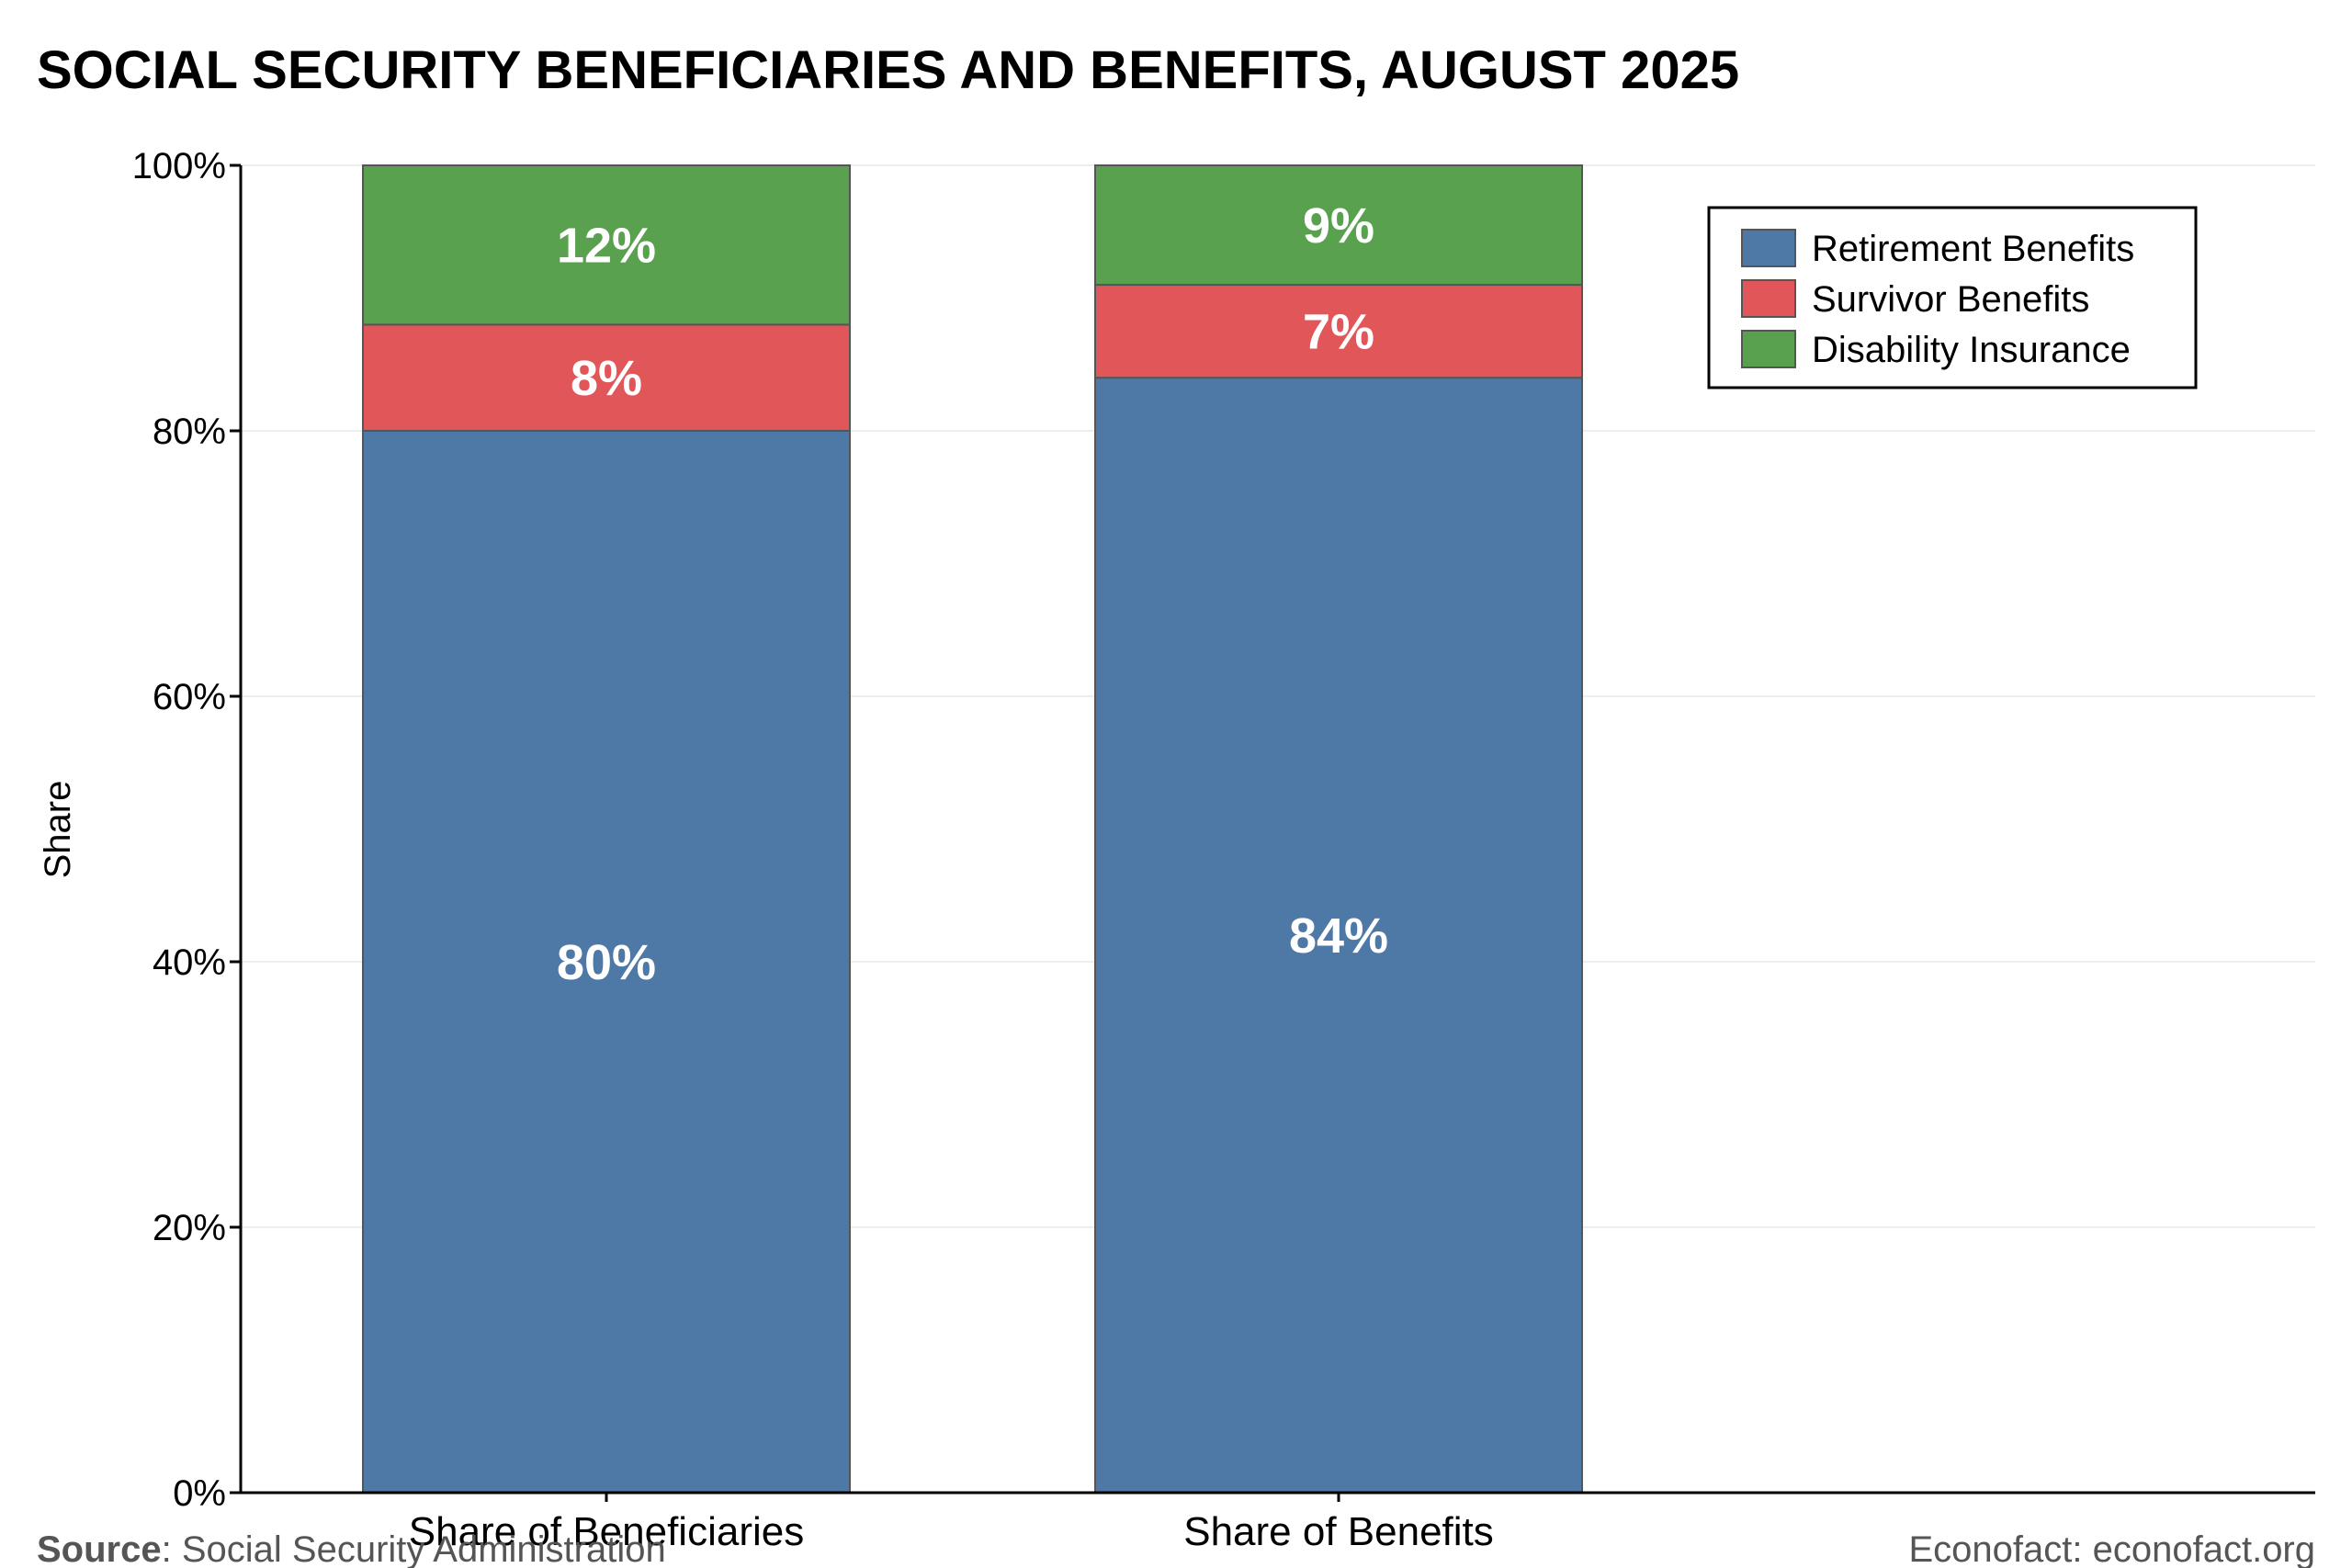 The image size is (2352, 1568). Describe the element at coordinates (190, 697) in the screenshot. I see `y-tick-label-3: 60%` at that location.